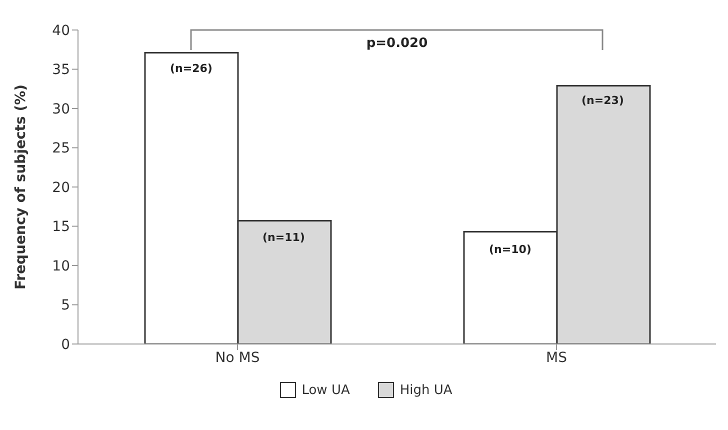 The image size is (728, 430). What do you see at coordinates (61, 266) in the screenshot?
I see `y-tick-label: 10` at bounding box center [61, 266].